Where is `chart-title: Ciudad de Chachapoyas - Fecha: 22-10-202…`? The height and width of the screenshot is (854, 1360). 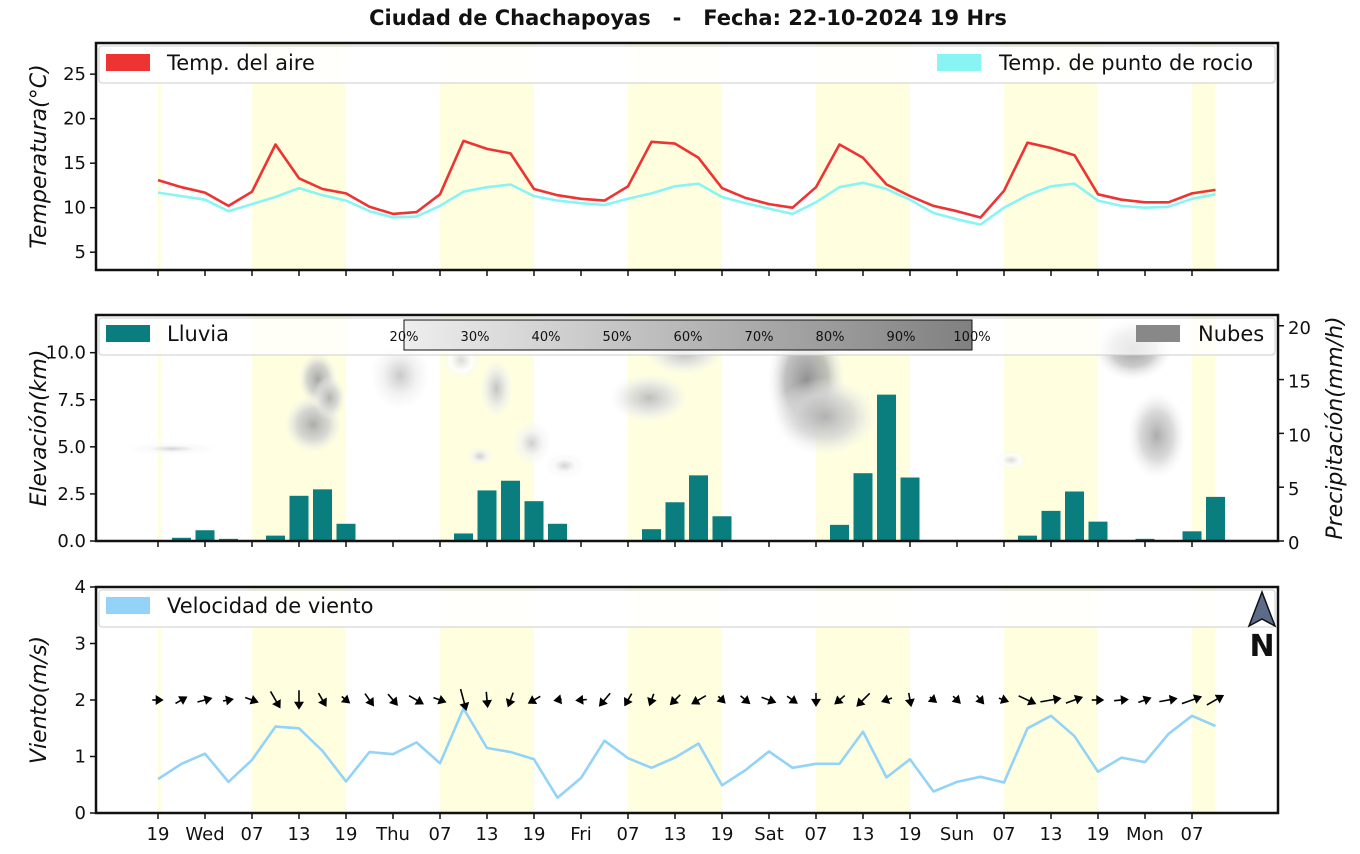
chart-title: Ciudad de Chachapoyas - Fecha: 22-10-202… is located at coordinates (688, 18).